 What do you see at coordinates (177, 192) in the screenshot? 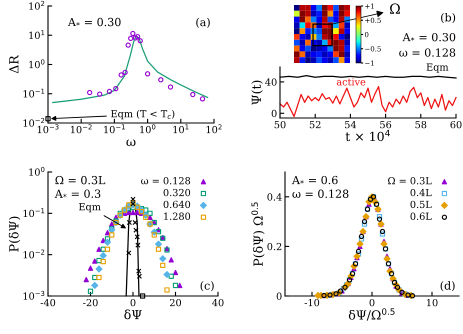
I see `legend-label: 0.320` at bounding box center [177, 192].